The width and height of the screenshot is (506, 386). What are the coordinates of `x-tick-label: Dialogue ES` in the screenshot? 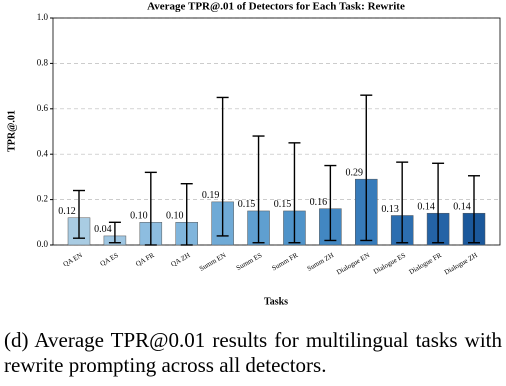 It's located at (389, 263).